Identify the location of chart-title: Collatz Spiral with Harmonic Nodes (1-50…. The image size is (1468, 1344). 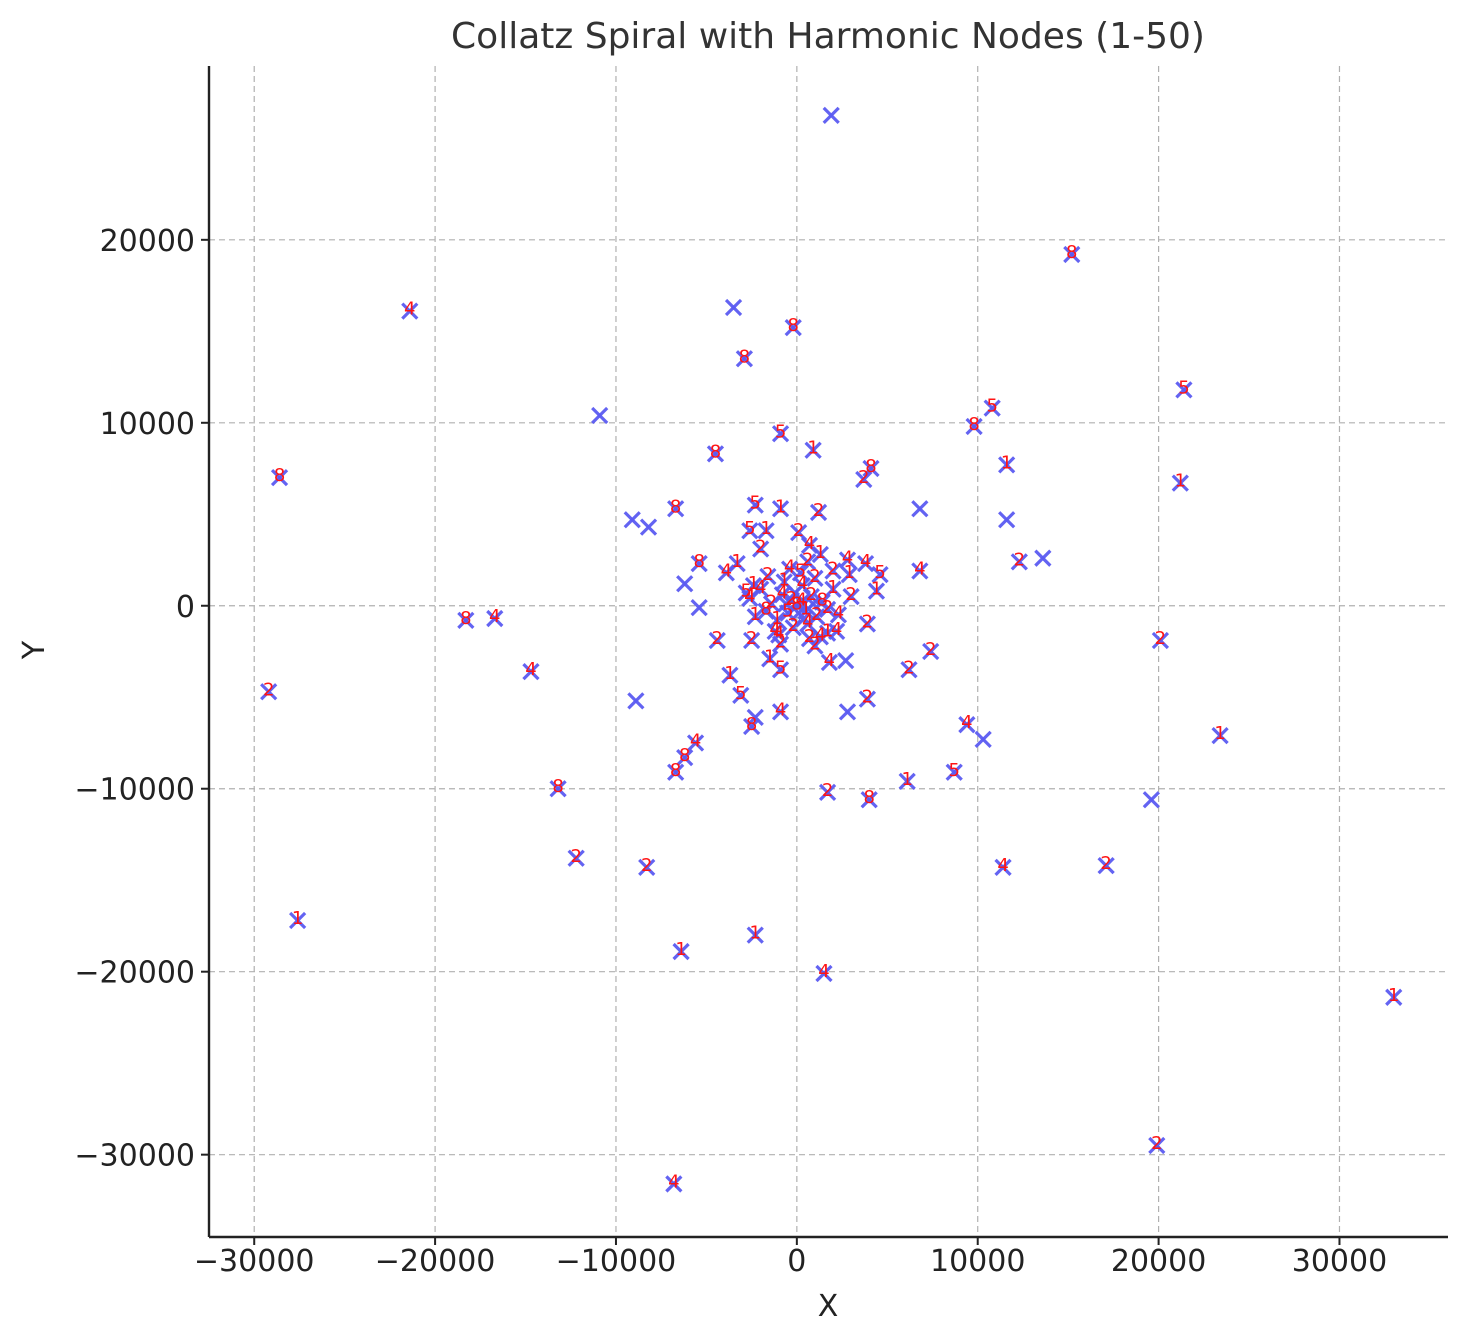
(828, 36).